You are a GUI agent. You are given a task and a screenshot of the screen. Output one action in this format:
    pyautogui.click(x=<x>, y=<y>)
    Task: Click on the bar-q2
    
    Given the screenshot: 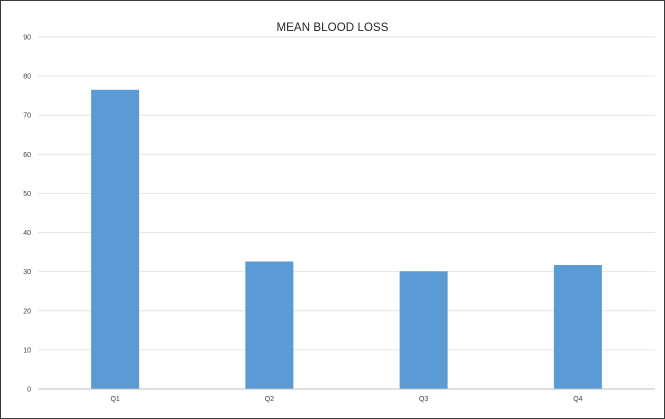 What is the action you would take?
    pyautogui.click(x=269, y=325)
    